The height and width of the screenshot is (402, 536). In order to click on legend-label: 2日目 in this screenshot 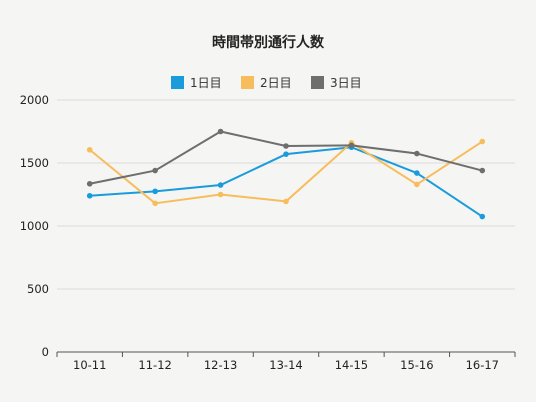, I will do `click(276, 83)`.